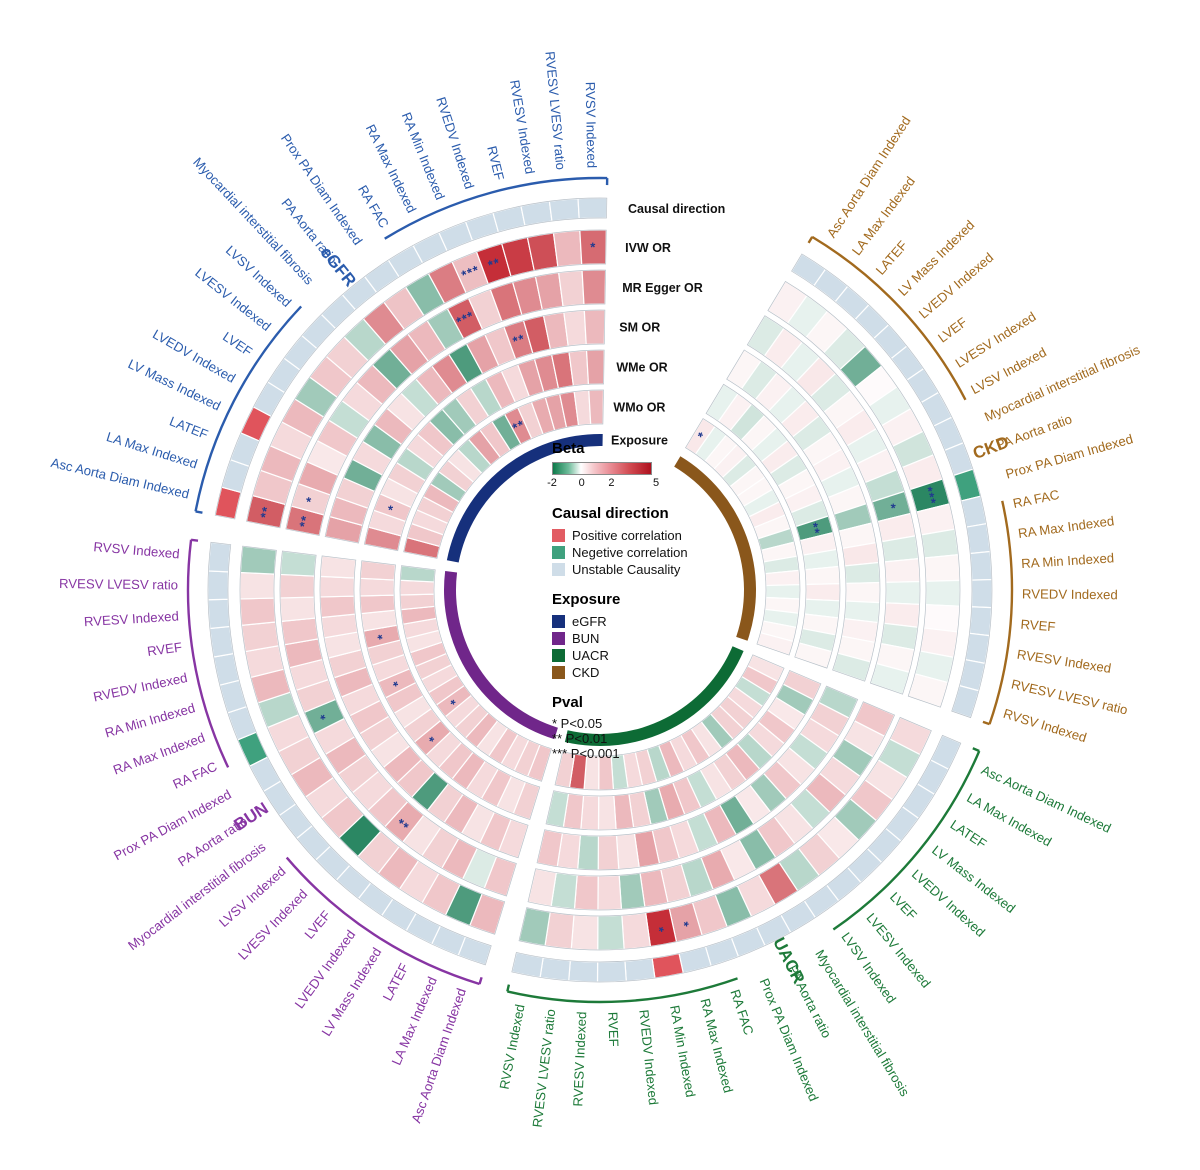 The width and height of the screenshot is (1200, 1170). I want to click on beta-colorbar, so click(602, 468).